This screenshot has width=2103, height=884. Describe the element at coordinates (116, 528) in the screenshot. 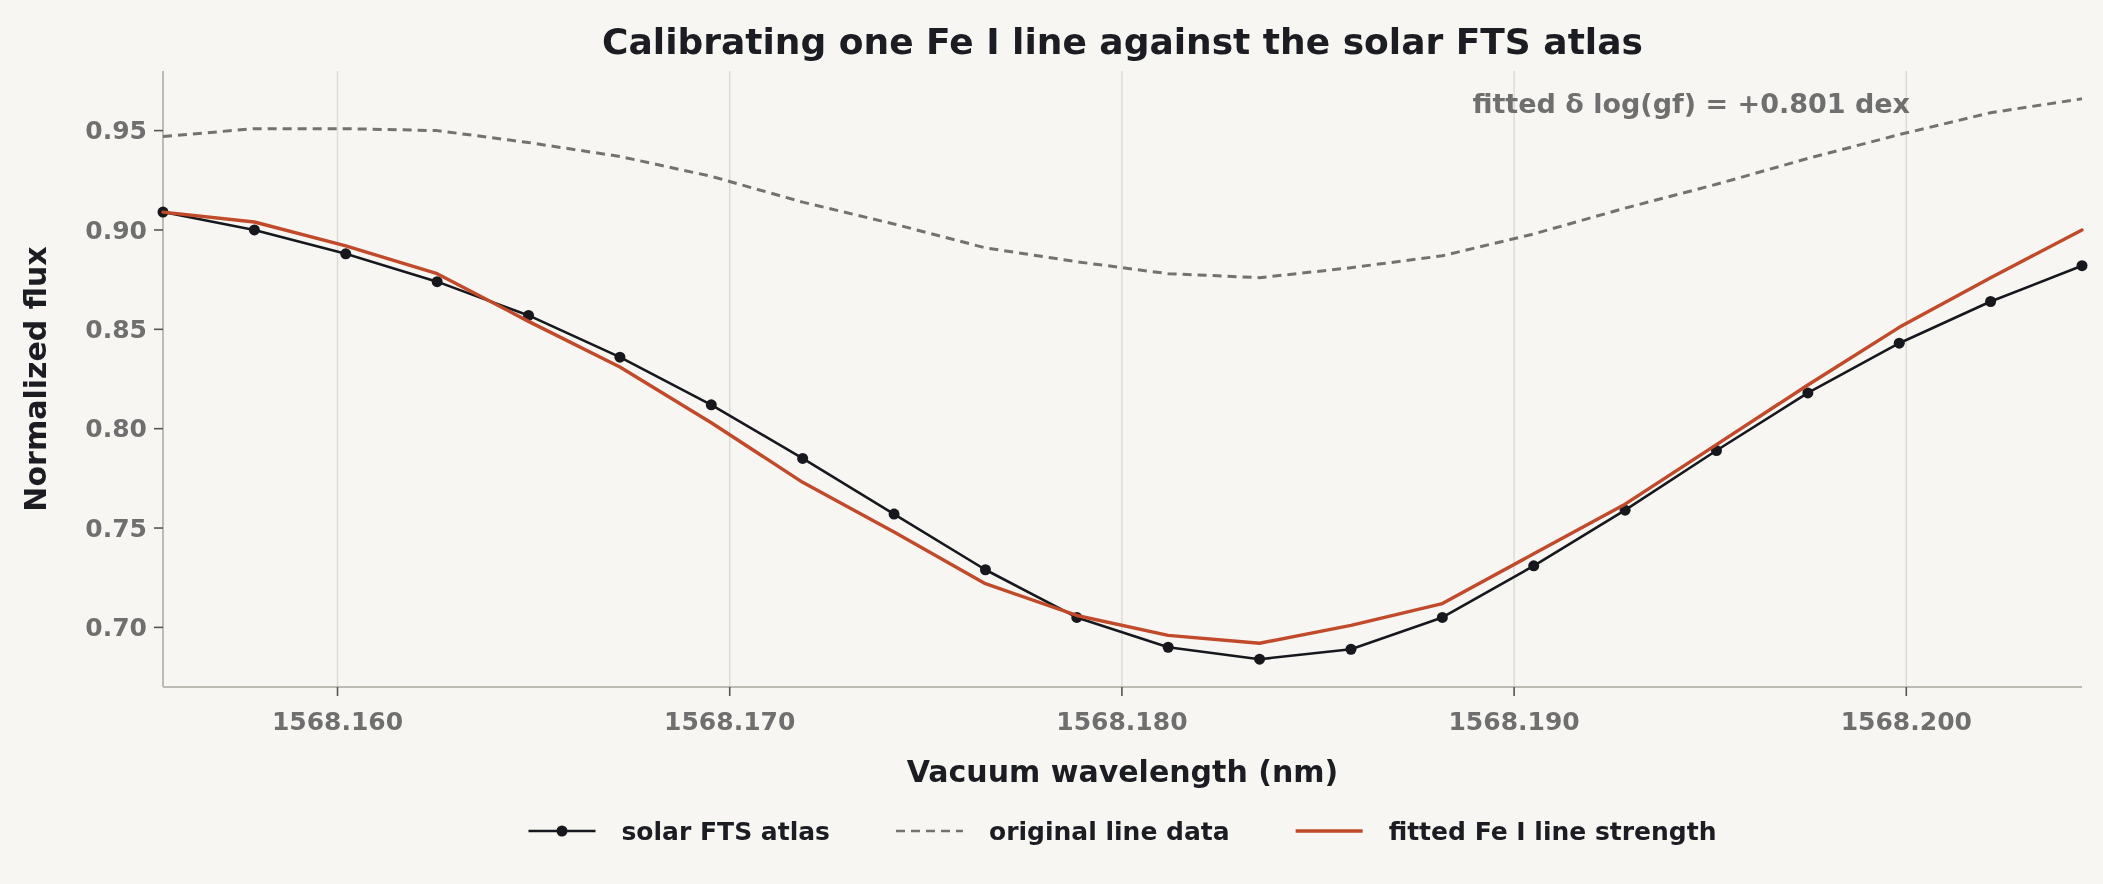

I see `y-tick-label: 0.75` at that location.